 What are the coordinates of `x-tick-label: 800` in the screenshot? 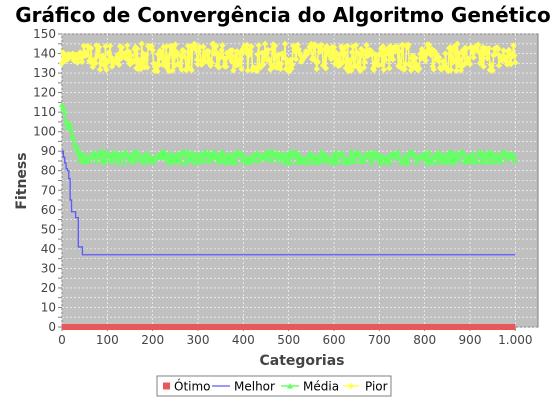 It's located at (424, 340).